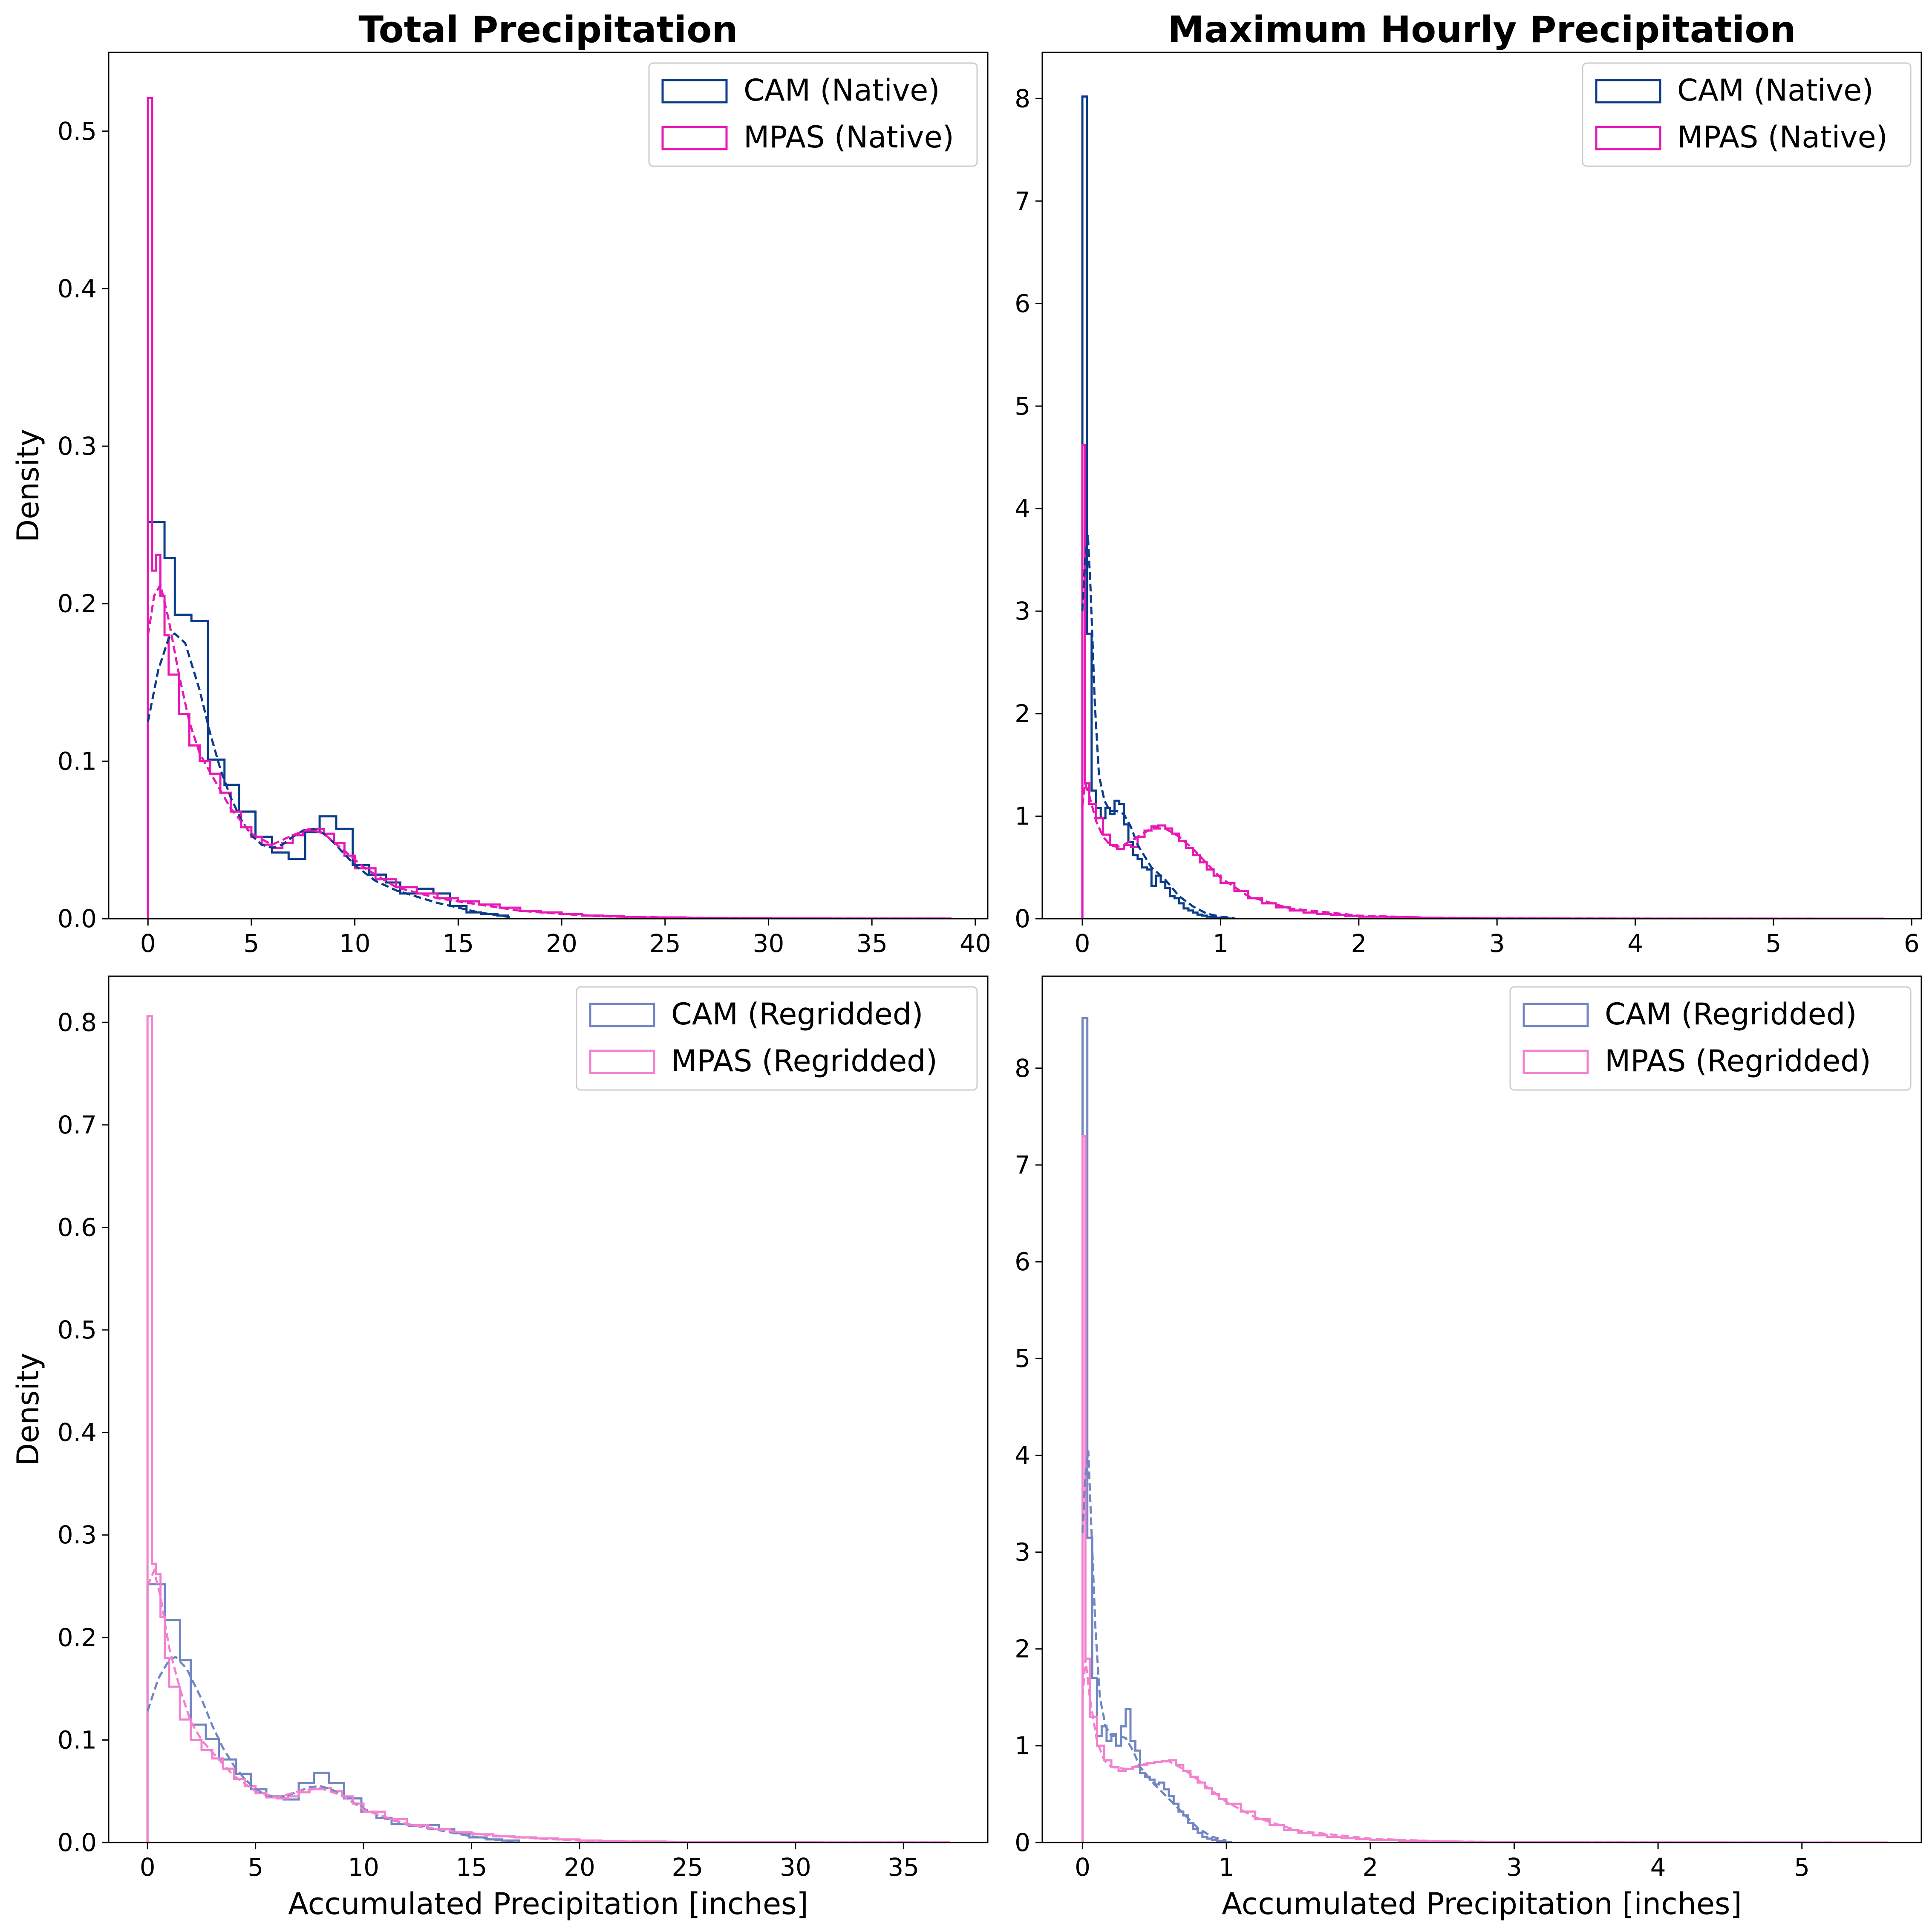 This screenshot has width=1932, height=1932. Describe the element at coordinates (77, 1842) in the screenshot. I see `y-tick-label: 0.0` at that location.